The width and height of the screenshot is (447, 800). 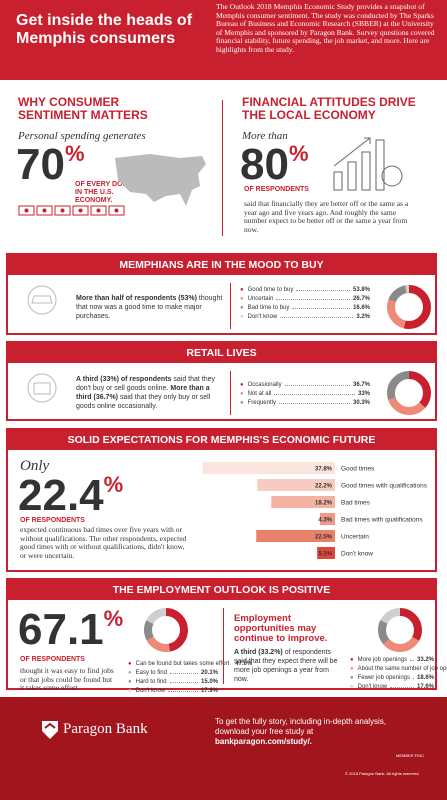 What do you see at coordinates (325, 555) in the screenshot?
I see `bar-value: 5.1%` at bounding box center [325, 555].